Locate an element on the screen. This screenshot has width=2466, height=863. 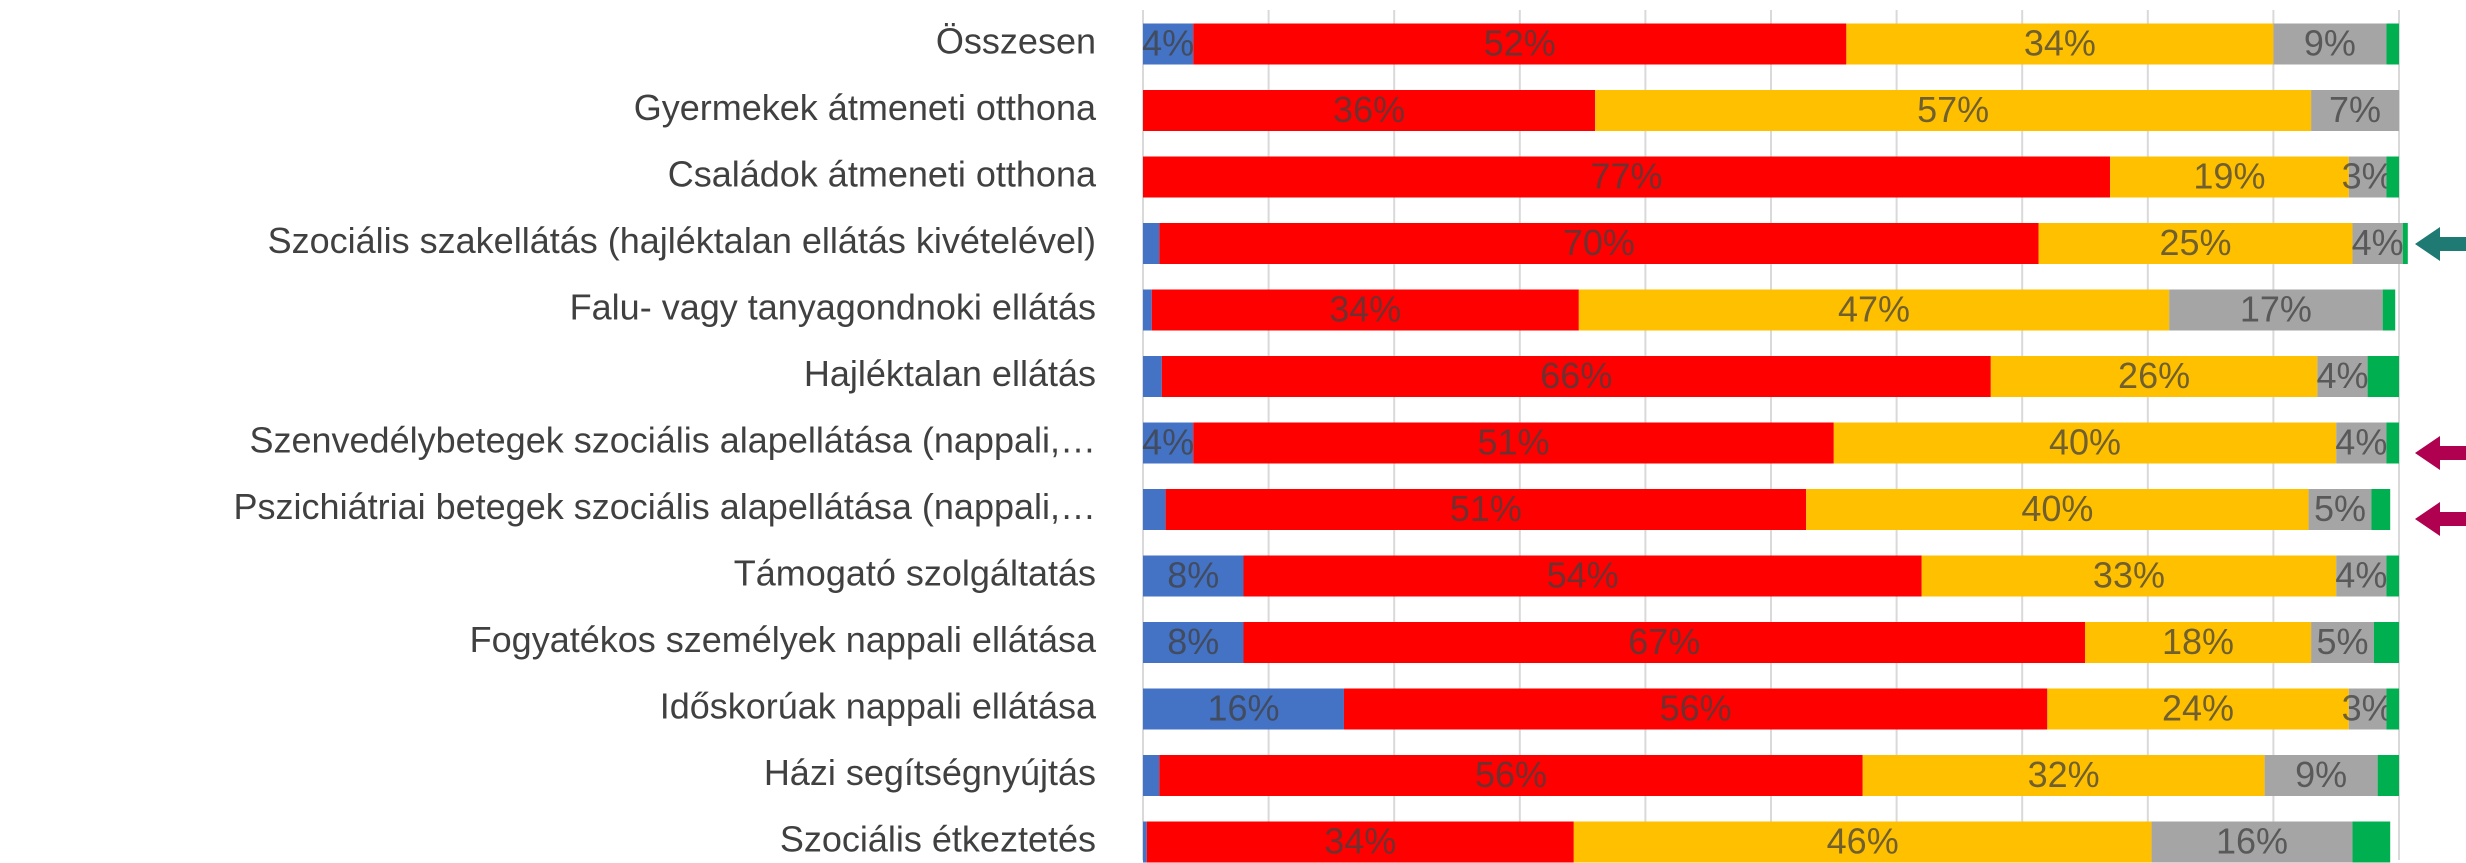
data-label: 46% is located at coordinates (1863, 841).